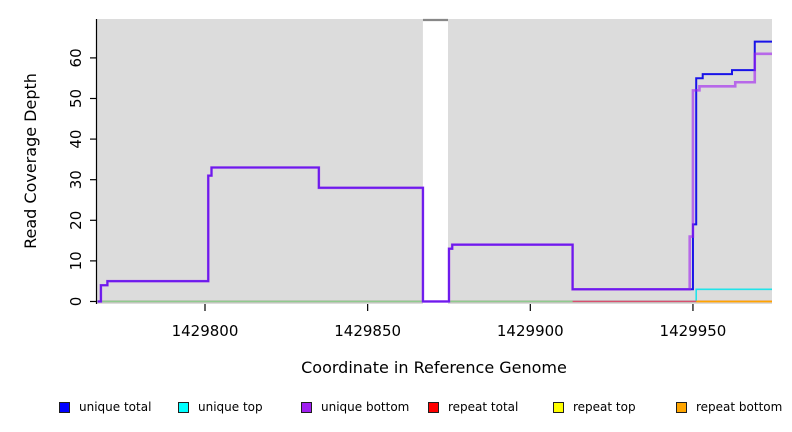 This screenshot has width=792, height=432. What do you see at coordinates (367, 331) in the screenshot?
I see `x-axis-tick-label-1429850: 1429850` at bounding box center [367, 331].